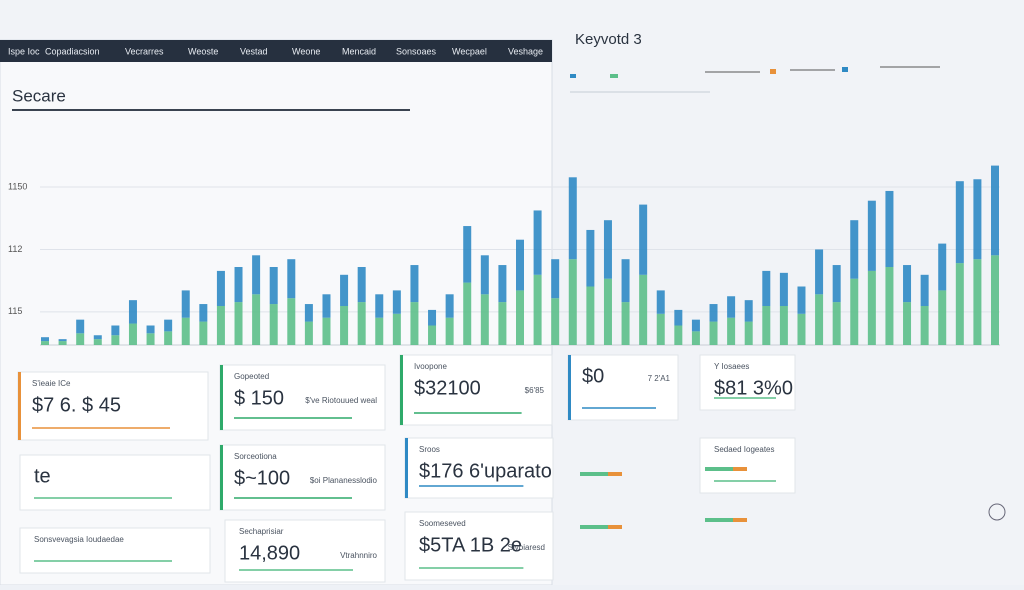  Describe the element at coordinates (997, 512) in the screenshot. I see `help-icon` at that location.